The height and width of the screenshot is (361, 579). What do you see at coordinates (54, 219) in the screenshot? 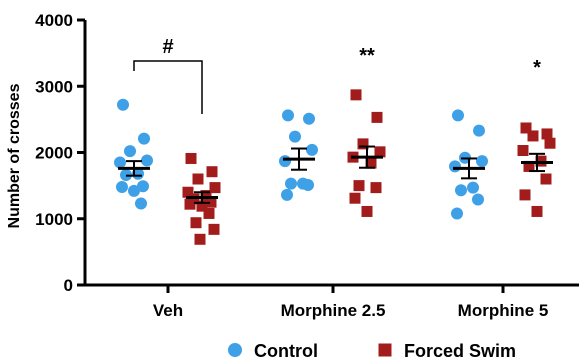
I see `y-tick-label: 1000` at bounding box center [54, 219].